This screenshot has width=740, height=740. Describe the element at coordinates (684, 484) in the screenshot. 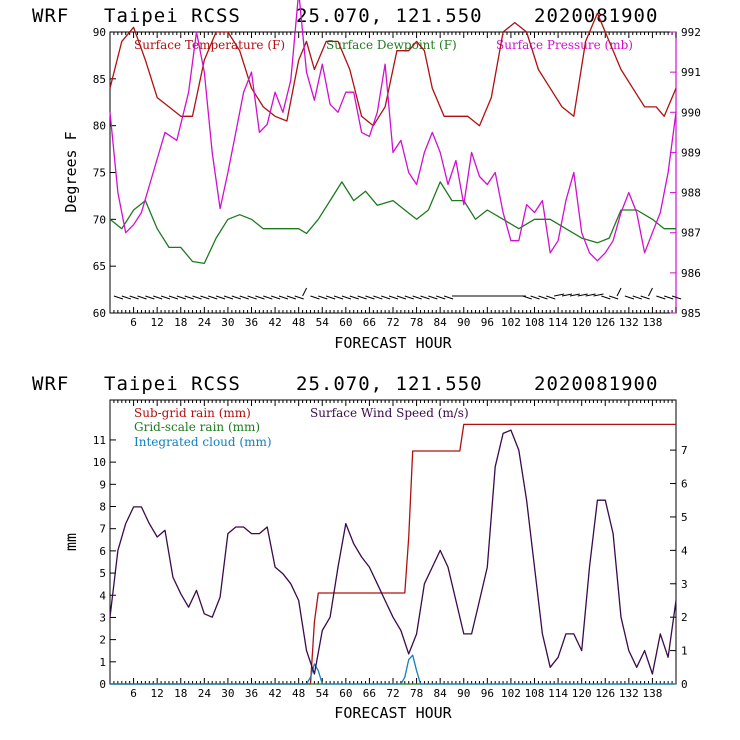

I see `y2-tick-label: 6` at that location.